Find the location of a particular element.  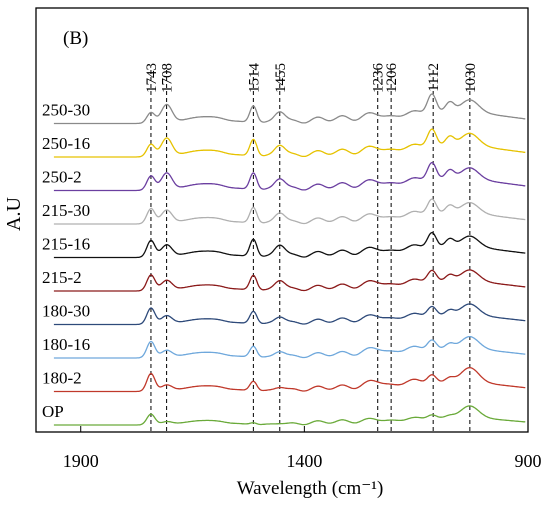

spectrum-line-OP is located at coordinates (289, 415).